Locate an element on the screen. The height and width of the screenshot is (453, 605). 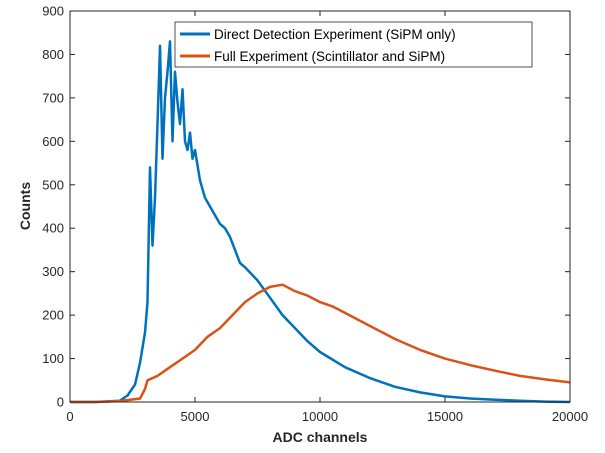
y-tick-label: 0 is located at coordinates (60, 402).